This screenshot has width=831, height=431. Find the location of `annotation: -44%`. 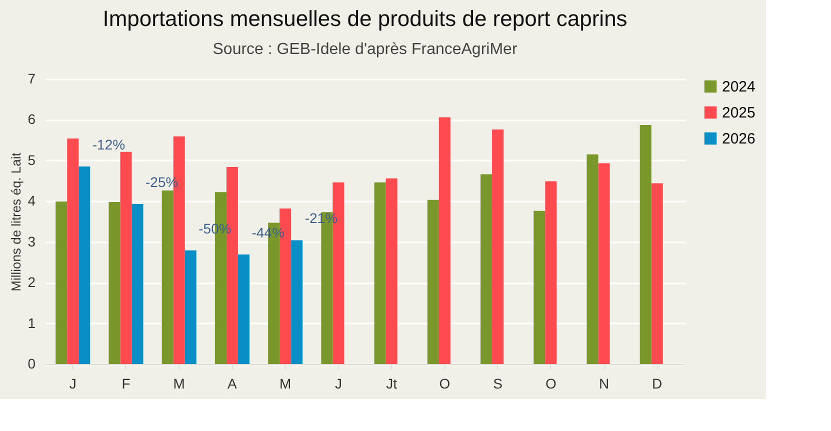

annotation: -44% is located at coordinates (268, 232).